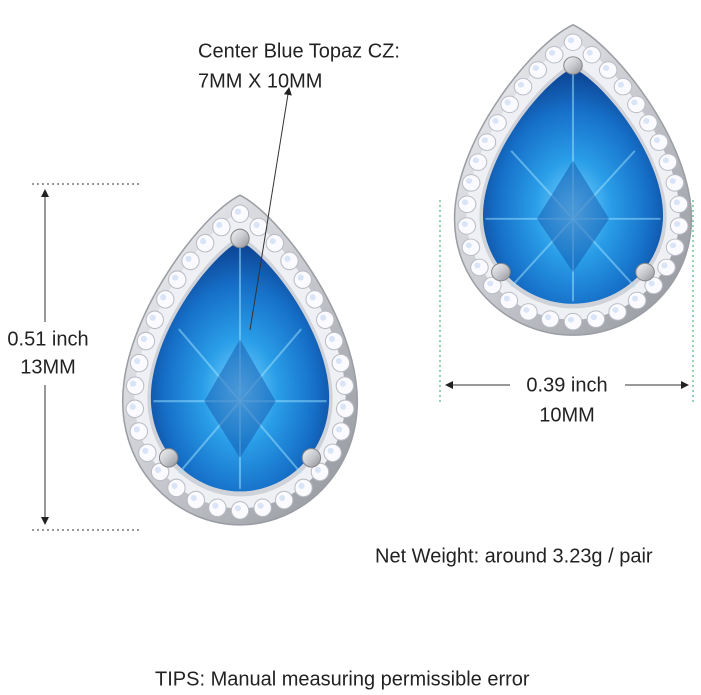  What do you see at coordinates (566, 385) in the screenshot?
I see `width-inch: 0.39 inch` at bounding box center [566, 385].